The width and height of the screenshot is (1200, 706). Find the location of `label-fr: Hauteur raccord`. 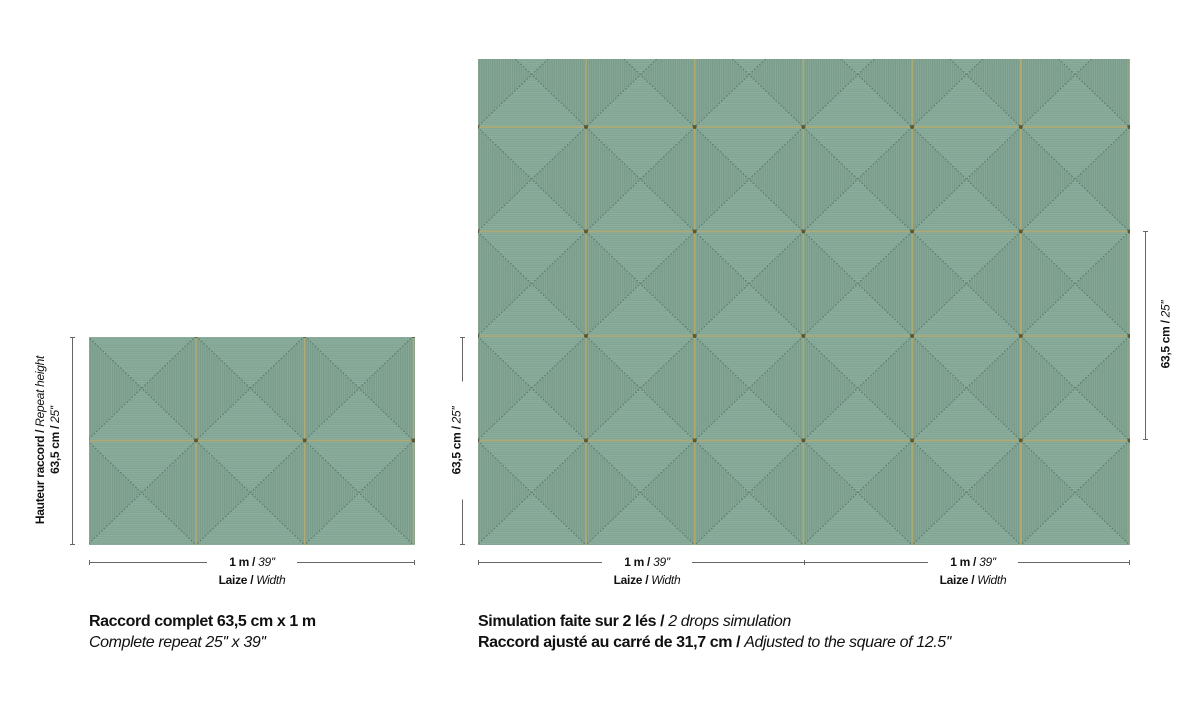

label-fr: Hauteur raccord is located at coordinates (40, 480).